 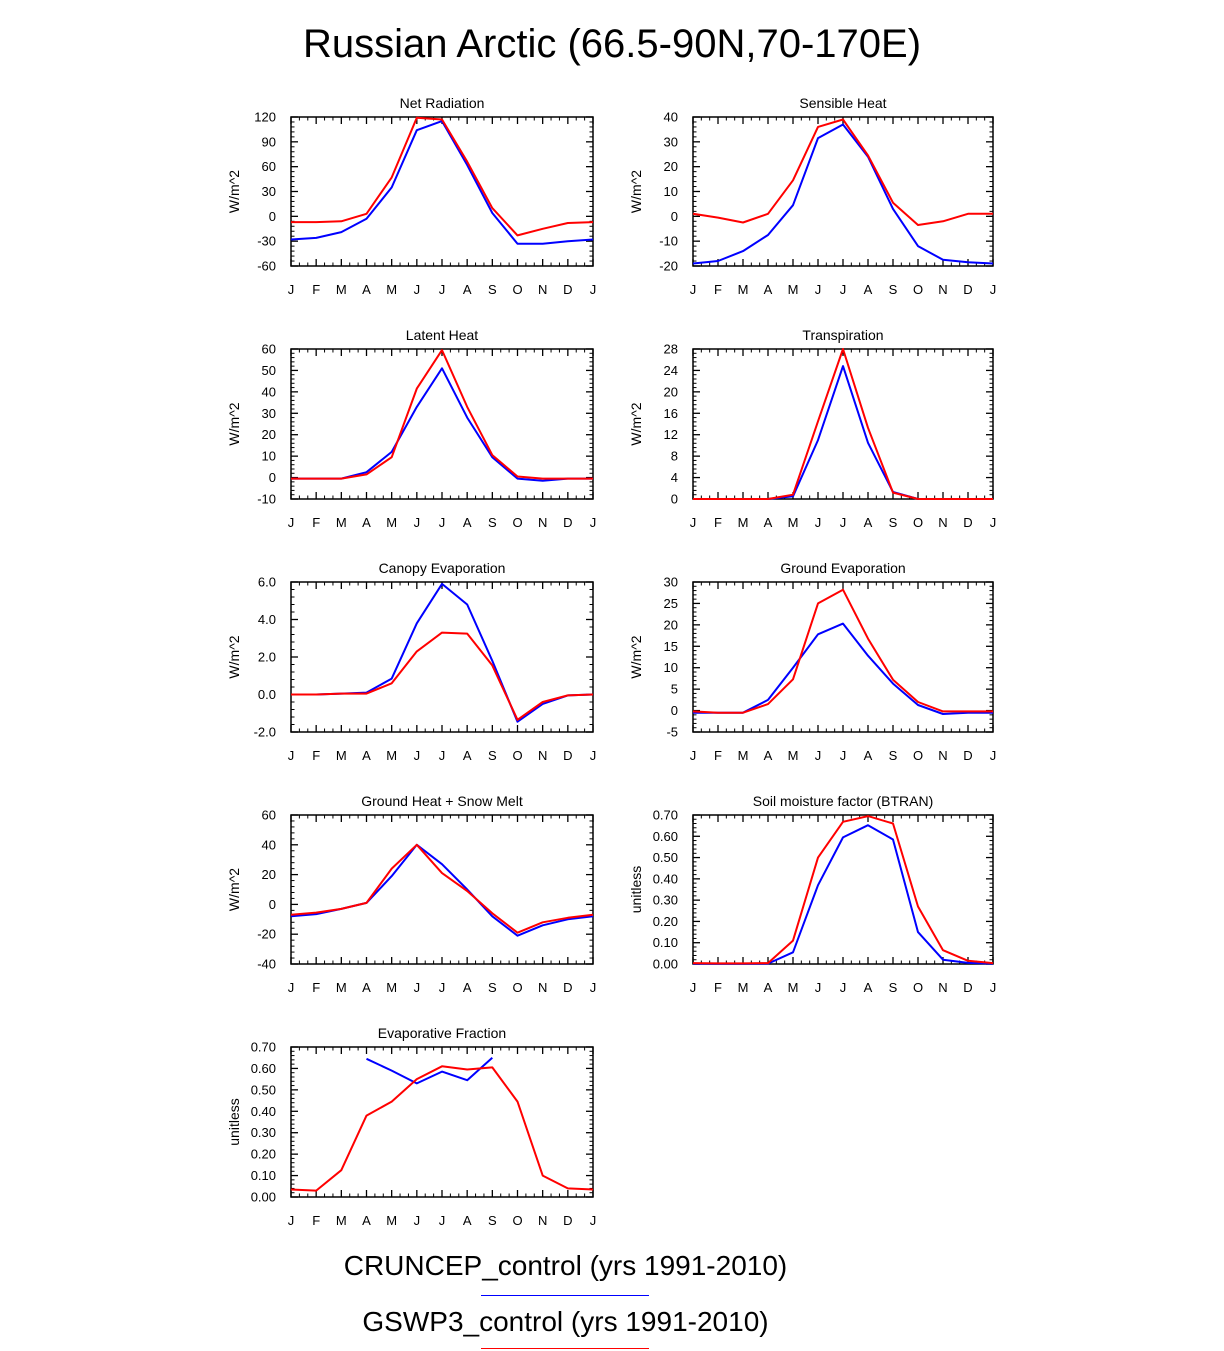 I want to click on y-tick-label: 5, so click(x=674, y=689).